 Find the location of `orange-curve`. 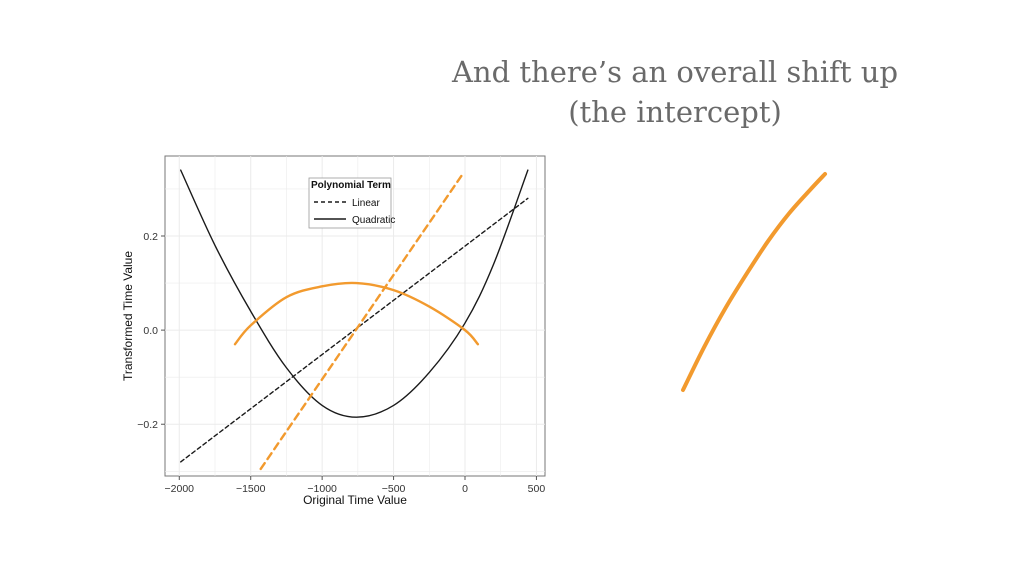

orange-curve is located at coordinates (356, 313).